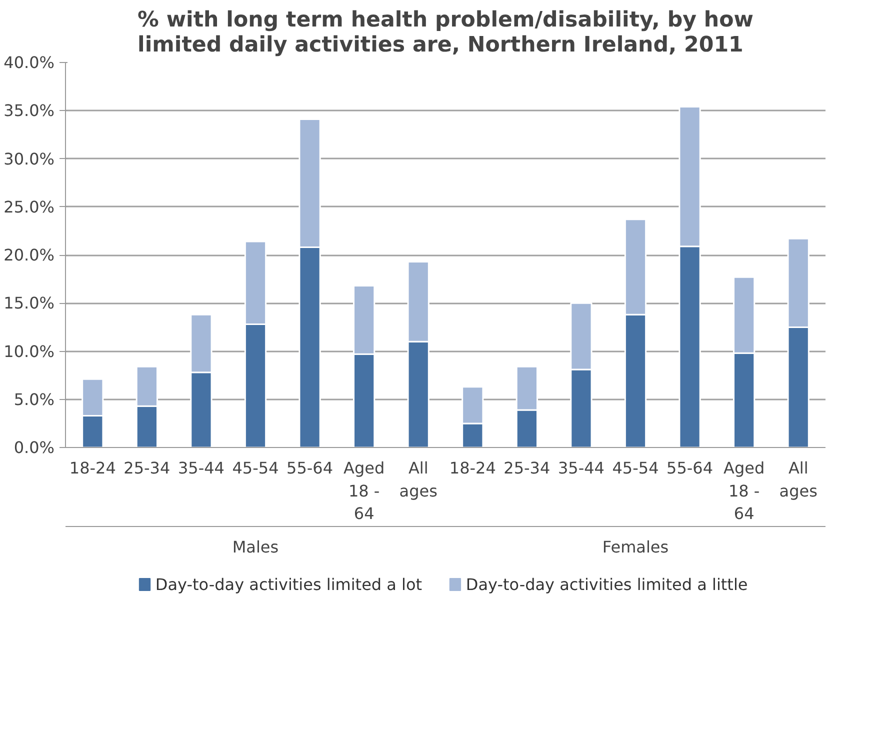 The width and height of the screenshot is (883, 742). I want to click on chart-title: % with long term health problem/disability, by how limited daily activities are, Northern Ireland, 2011, so click(446, 33).